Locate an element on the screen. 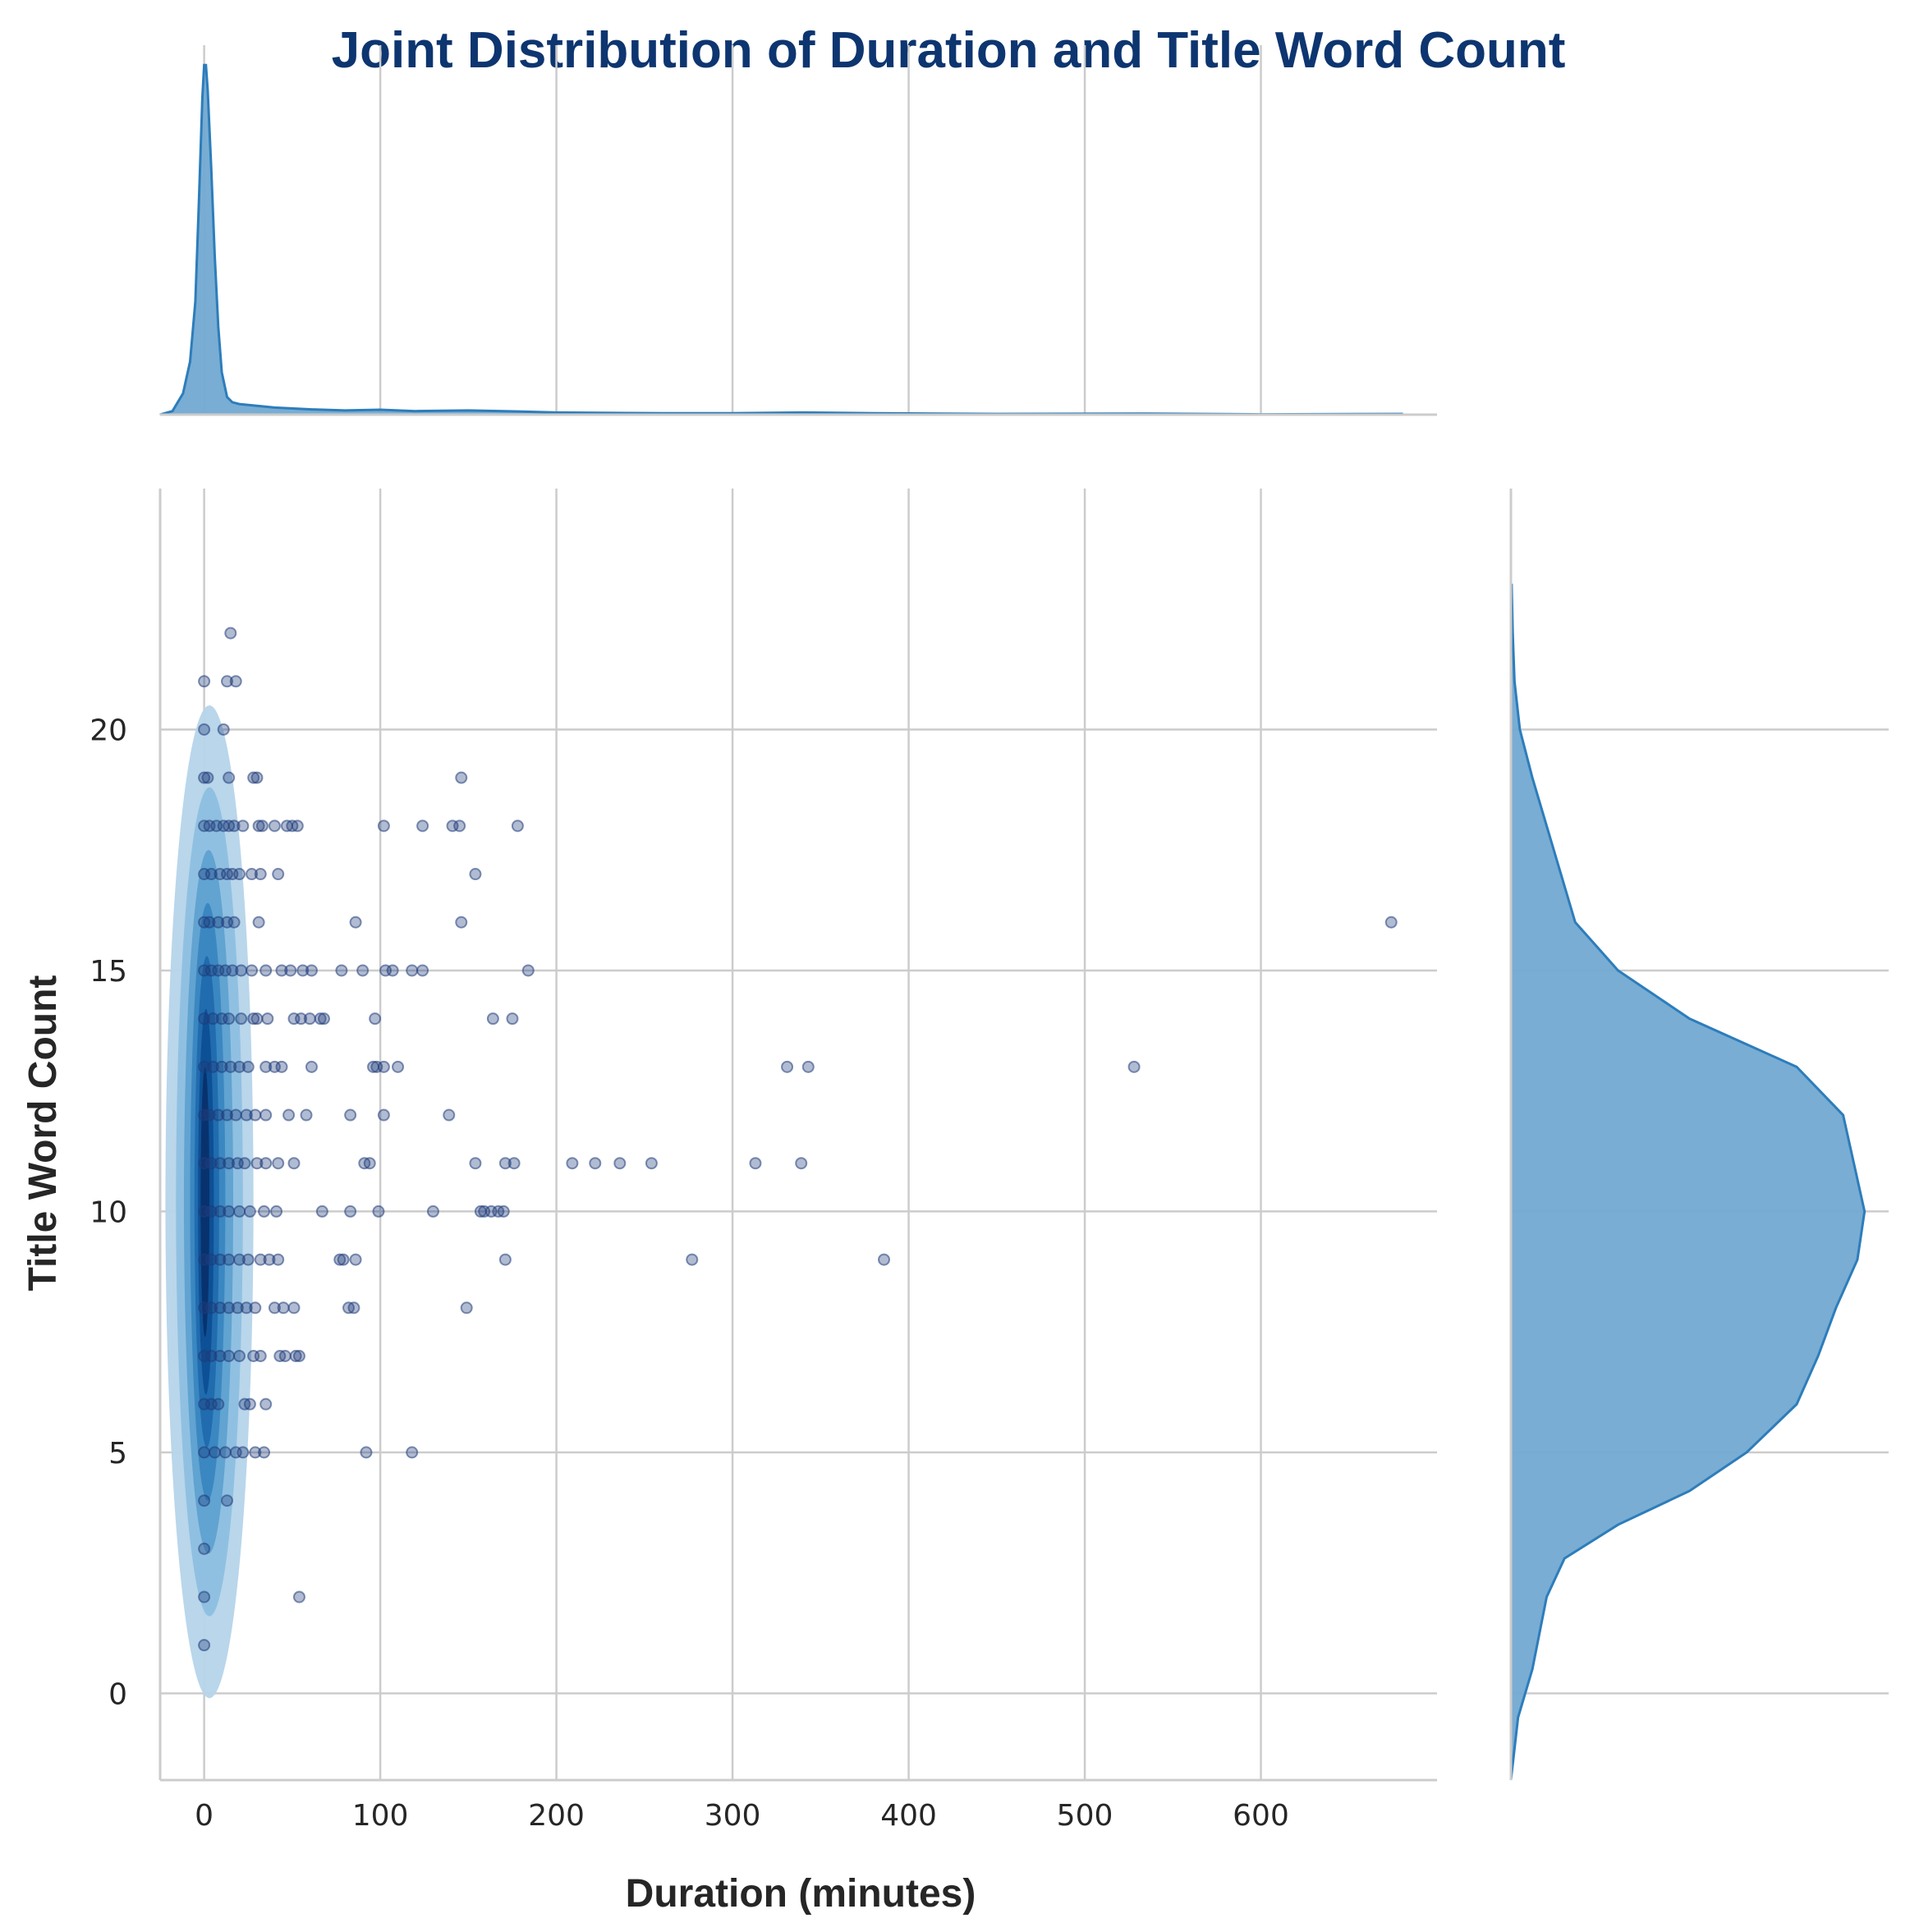  x-tick-label: 300 is located at coordinates (733, 1816).